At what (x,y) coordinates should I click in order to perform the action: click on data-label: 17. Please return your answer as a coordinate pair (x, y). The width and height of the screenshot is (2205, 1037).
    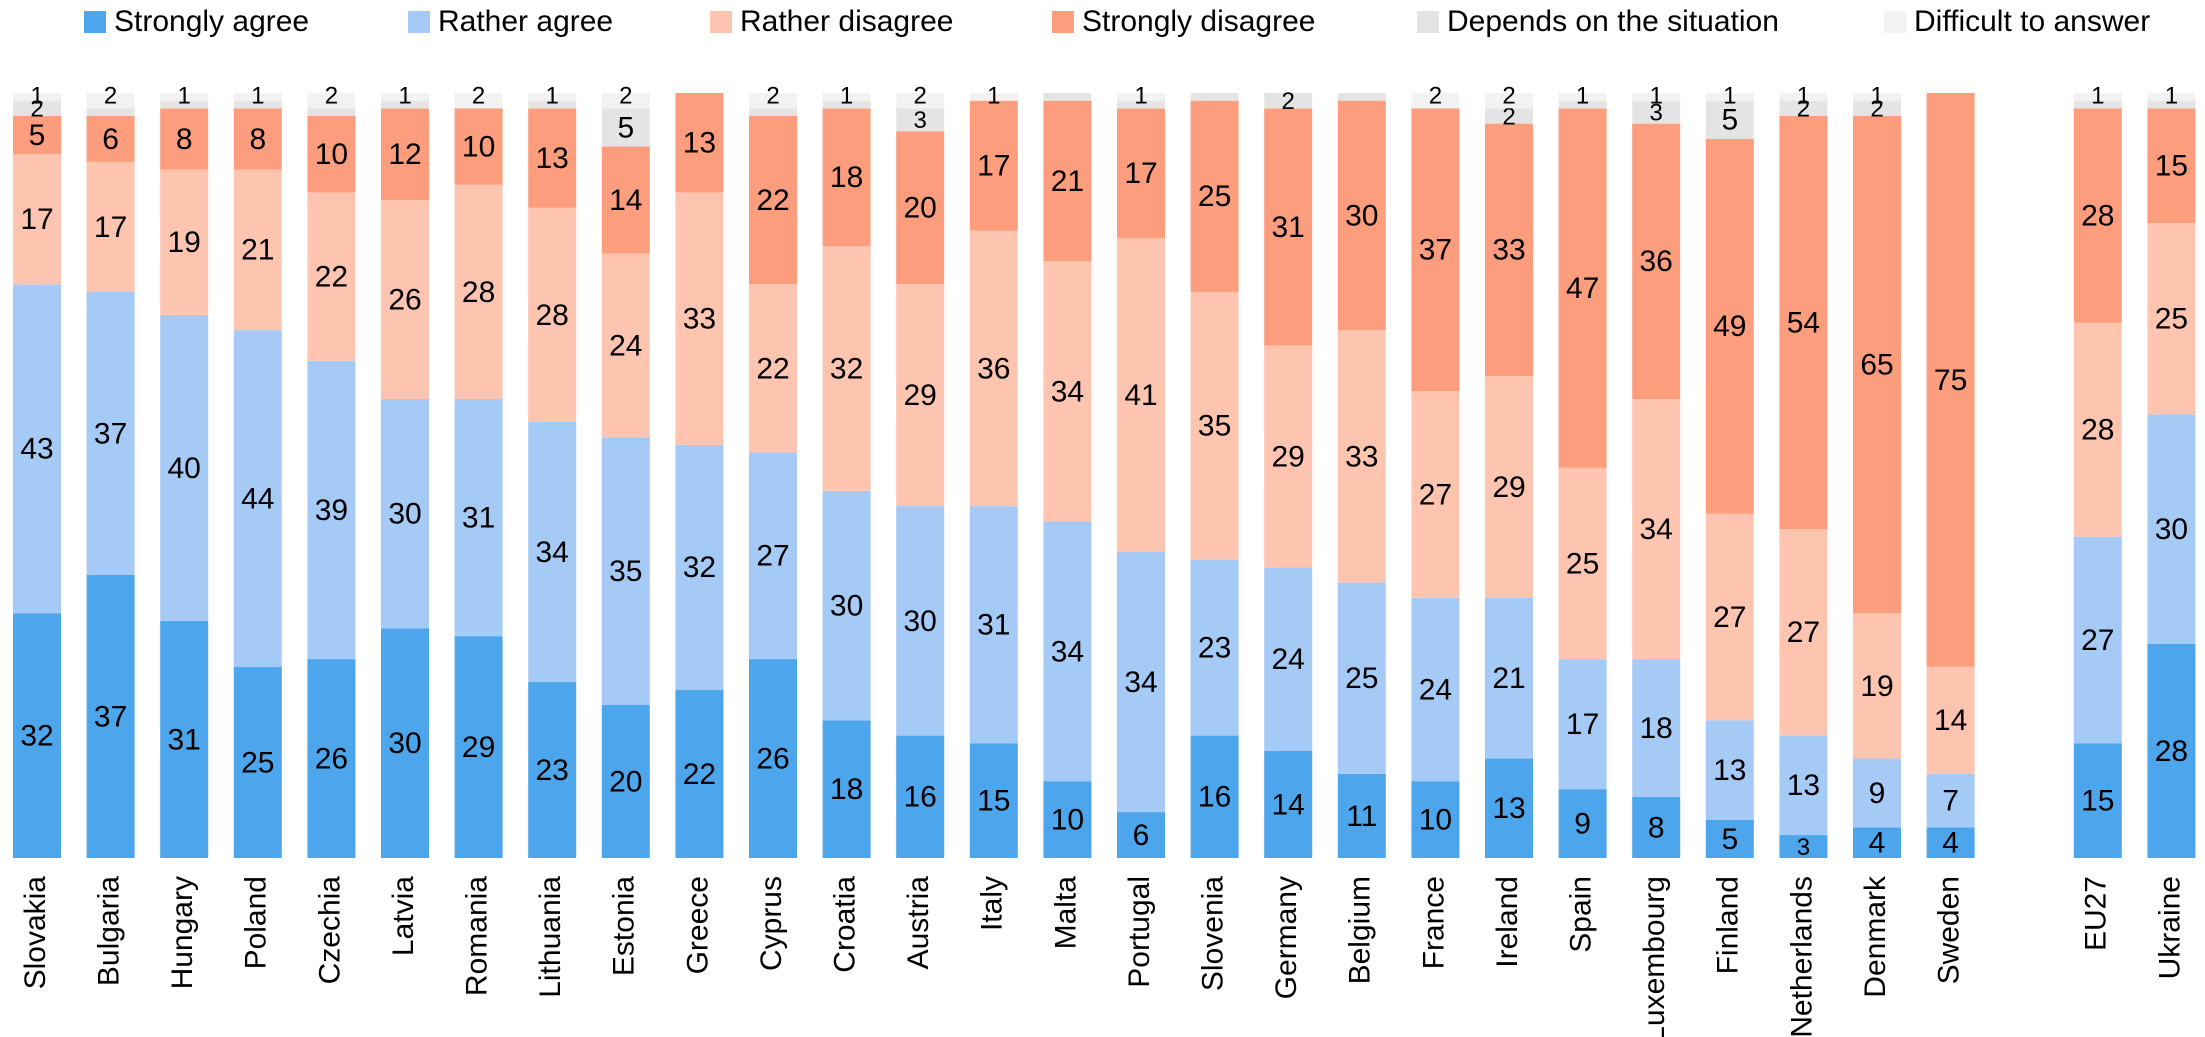
    Looking at the image, I should click on (1140, 173).